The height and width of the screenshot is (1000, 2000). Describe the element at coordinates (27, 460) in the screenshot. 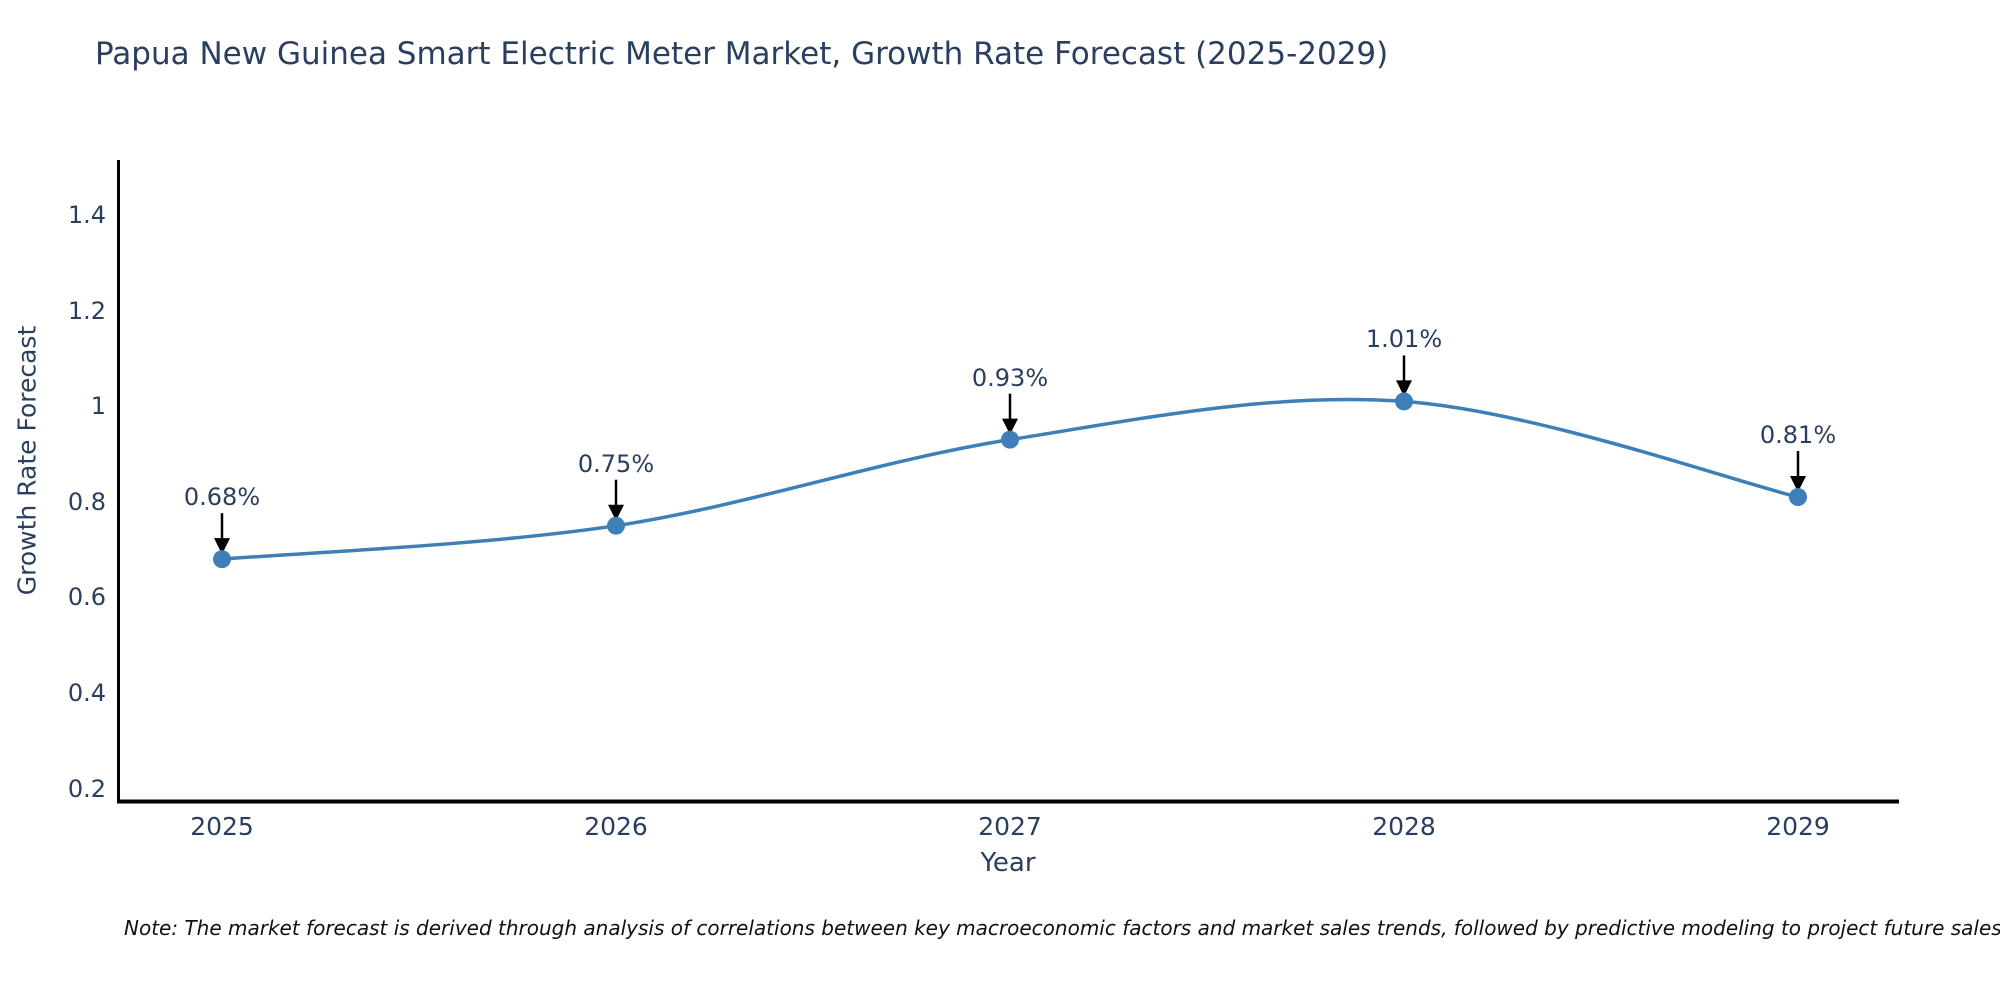

I see `y-axis-title: Growth Rate Forecast` at that location.